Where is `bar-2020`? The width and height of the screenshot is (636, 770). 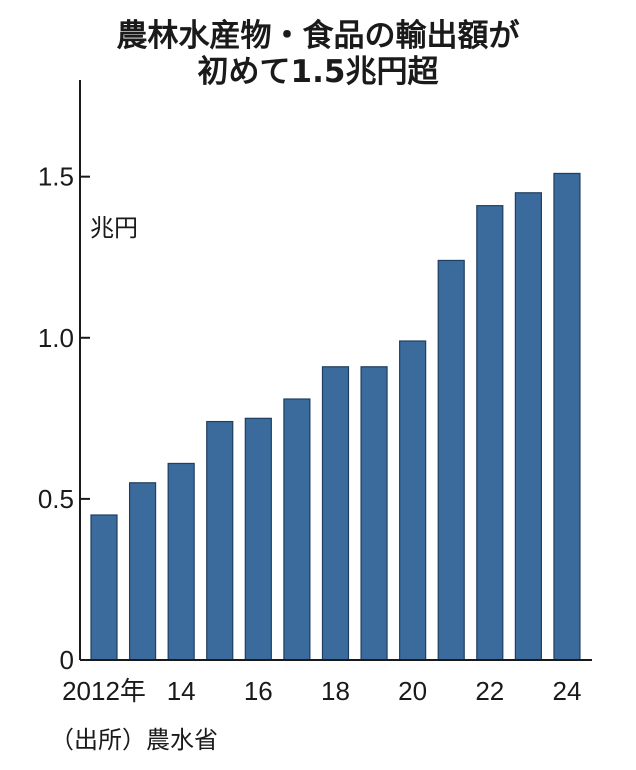 bar-2020 is located at coordinates (413, 500).